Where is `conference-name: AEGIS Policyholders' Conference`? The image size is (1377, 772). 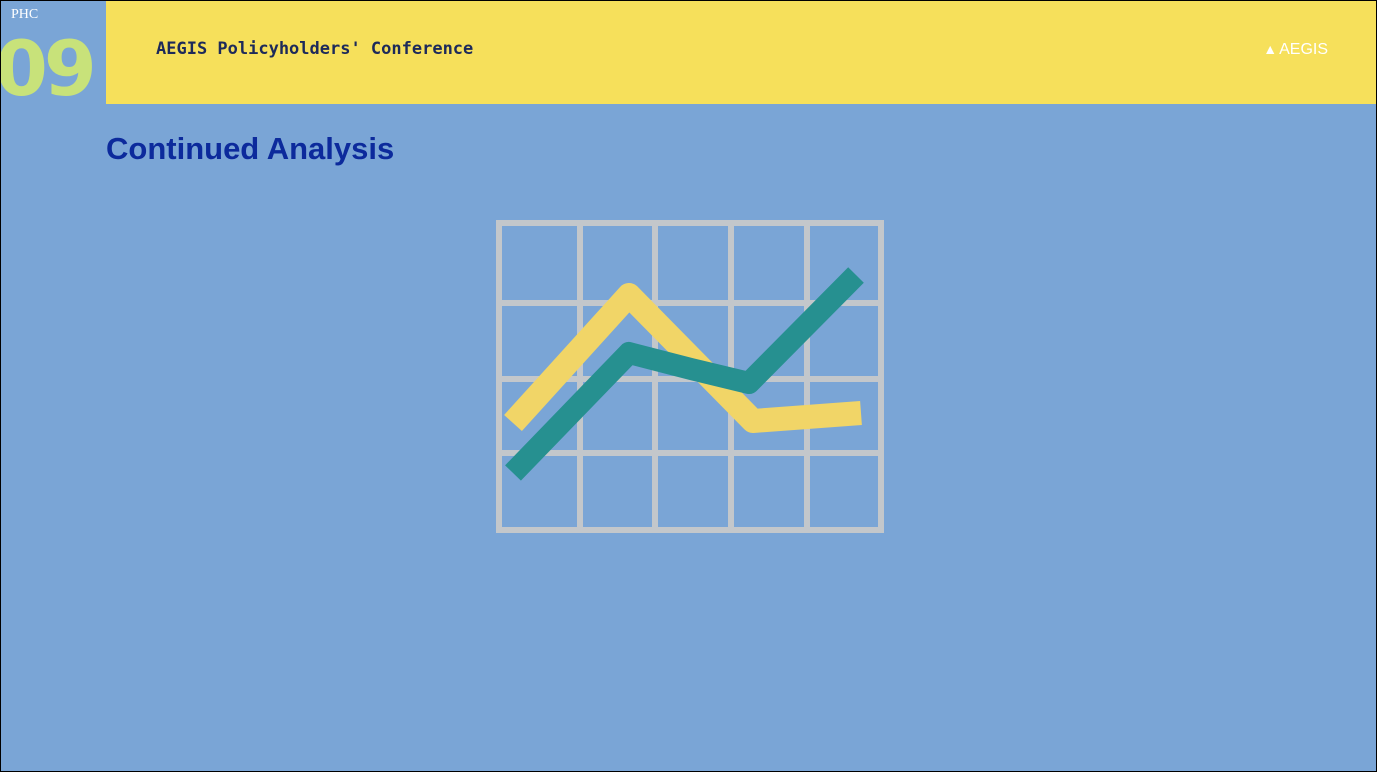 conference-name: AEGIS Policyholders' Conference is located at coordinates (315, 49).